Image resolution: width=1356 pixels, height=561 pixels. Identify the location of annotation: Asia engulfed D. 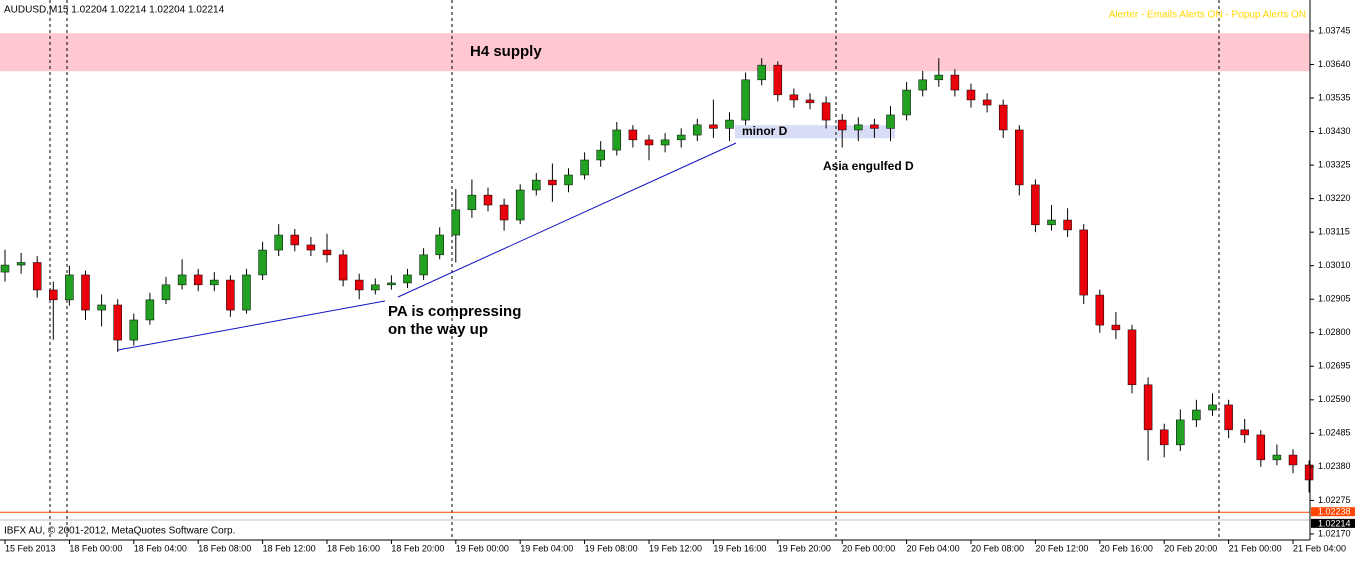
(868, 166).